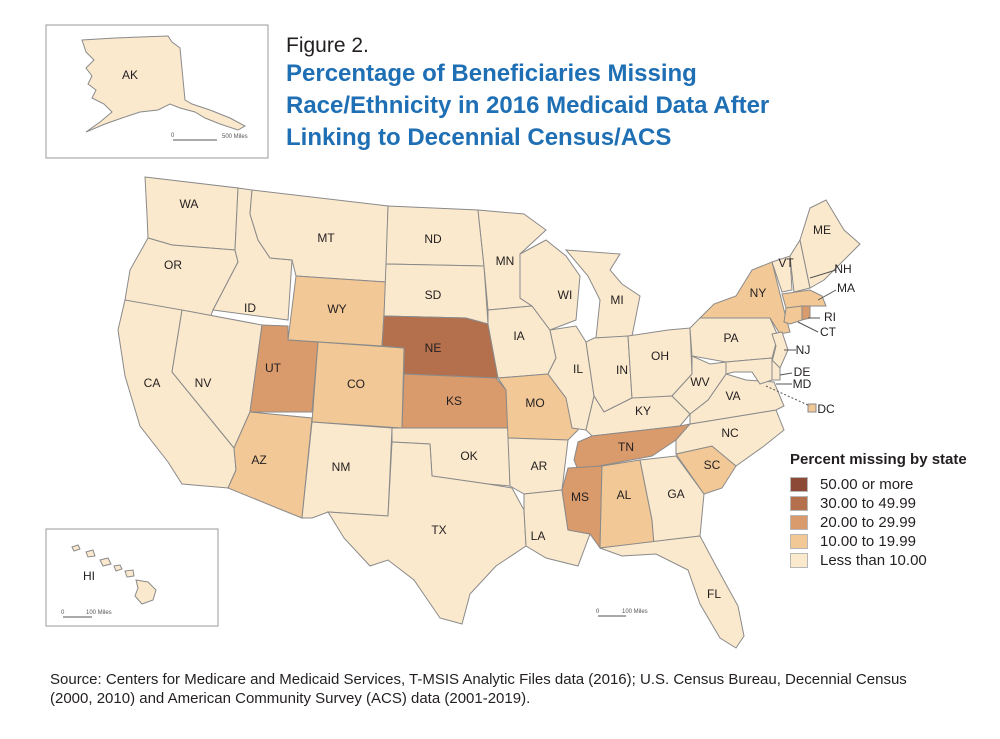  What do you see at coordinates (699, 382) in the screenshot?
I see `state-label-WV: WV` at bounding box center [699, 382].